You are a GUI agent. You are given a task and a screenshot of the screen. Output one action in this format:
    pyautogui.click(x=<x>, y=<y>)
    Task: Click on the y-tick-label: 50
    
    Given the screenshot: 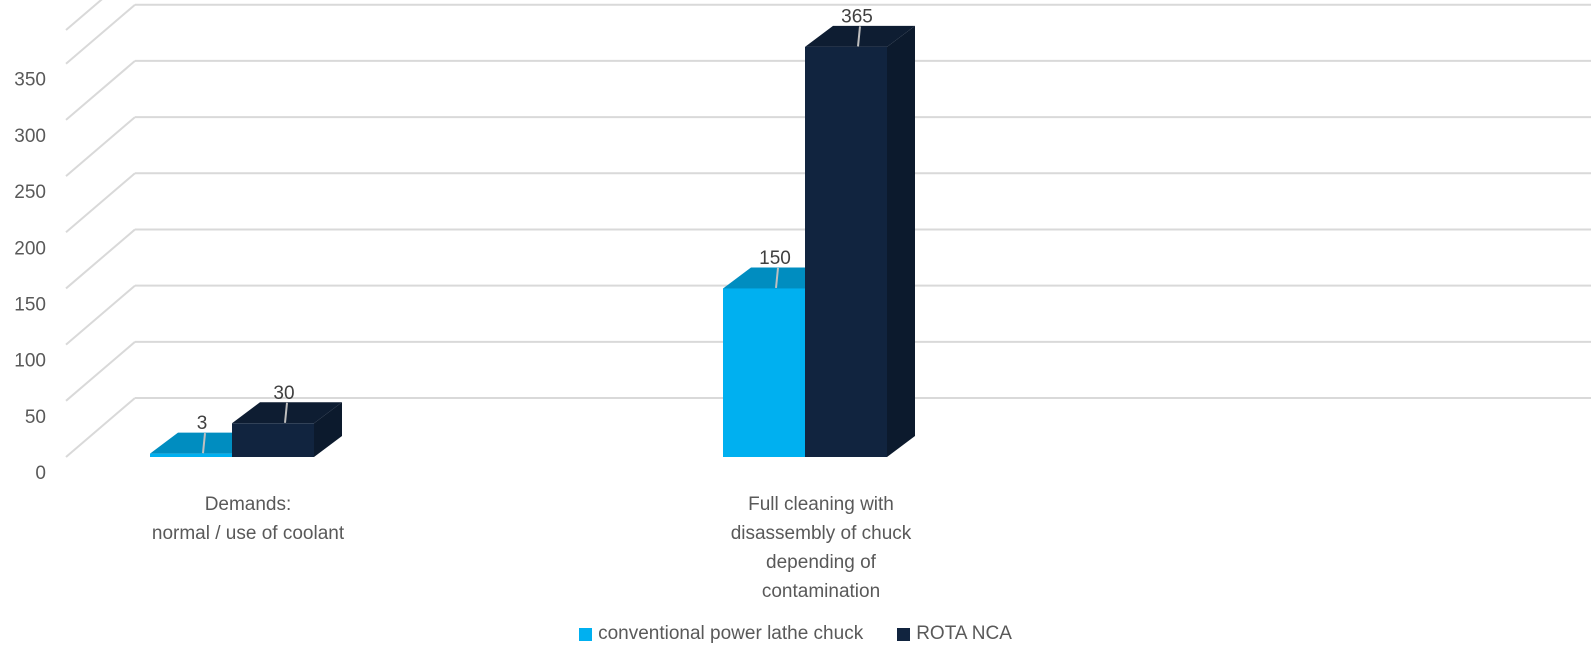 What is the action you would take?
    pyautogui.click(x=35, y=417)
    